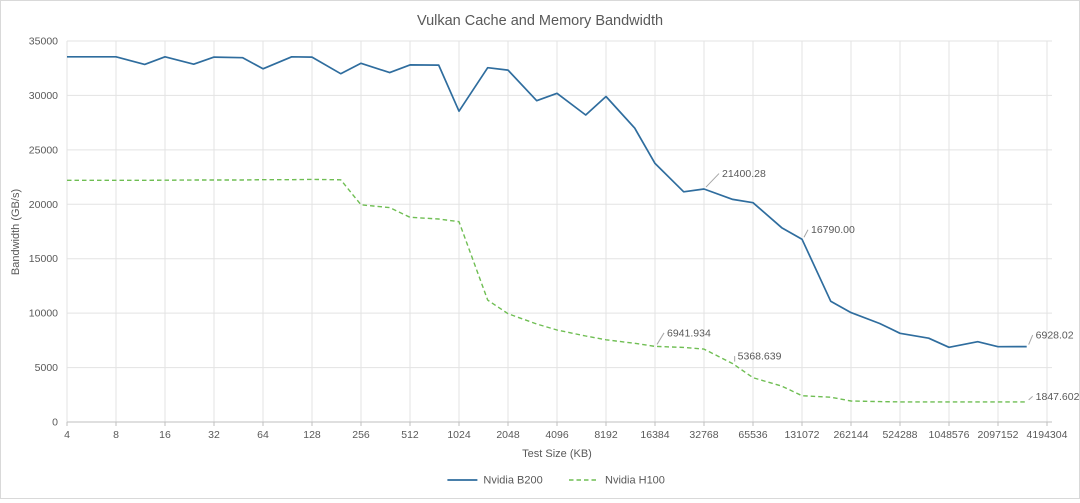 This screenshot has width=1080, height=503. What do you see at coordinates (43, 150) in the screenshot?
I see `y-tick-label: 25000` at bounding box center [43, 150].